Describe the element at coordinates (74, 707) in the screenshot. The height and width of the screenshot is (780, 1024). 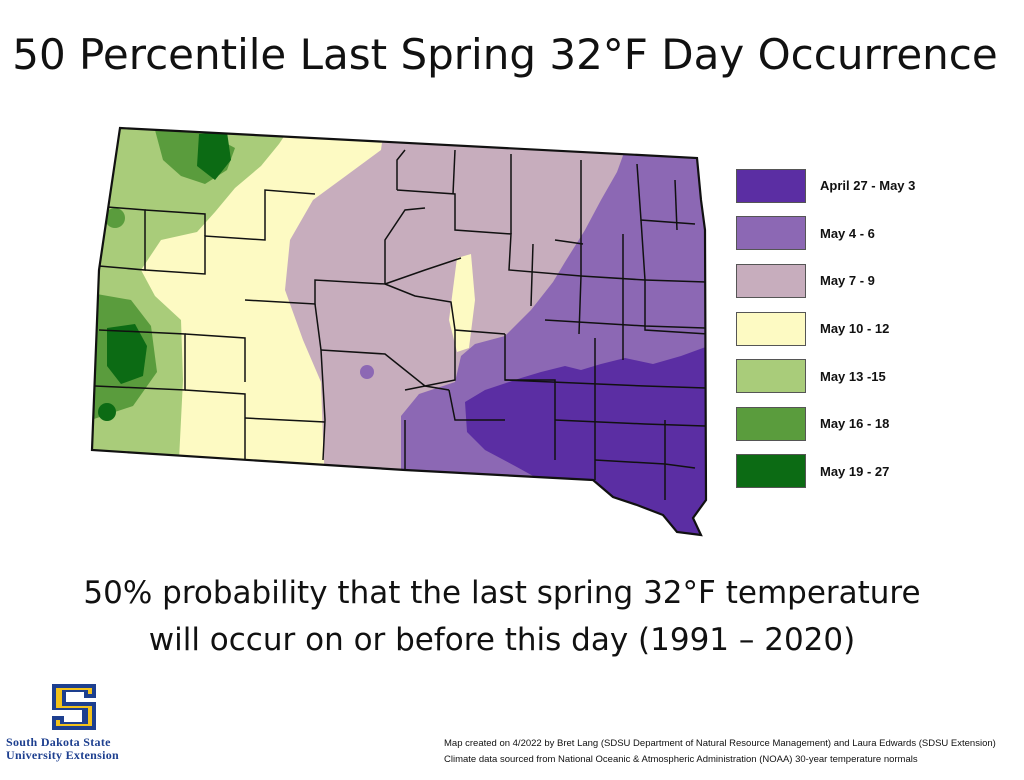
I see `sdsu-emblem-icon` at that location.